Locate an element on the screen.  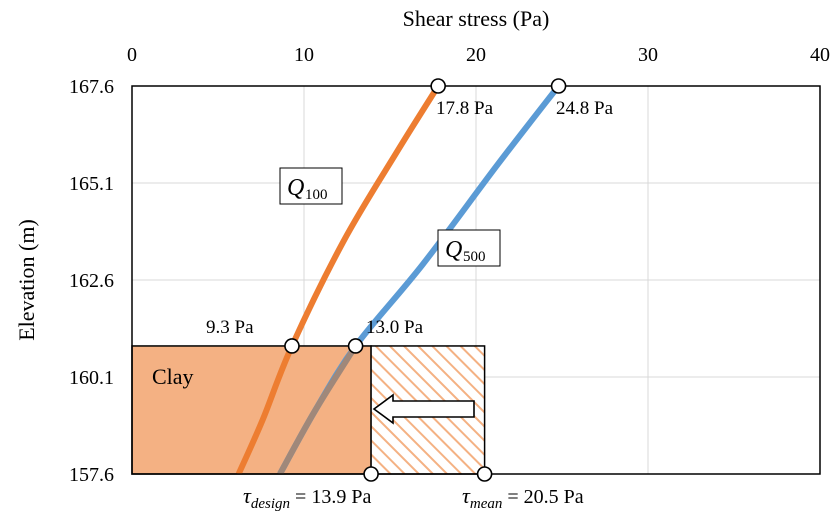
annot-q500-top: 24.8 Pa is located at coordinates (585, 108).